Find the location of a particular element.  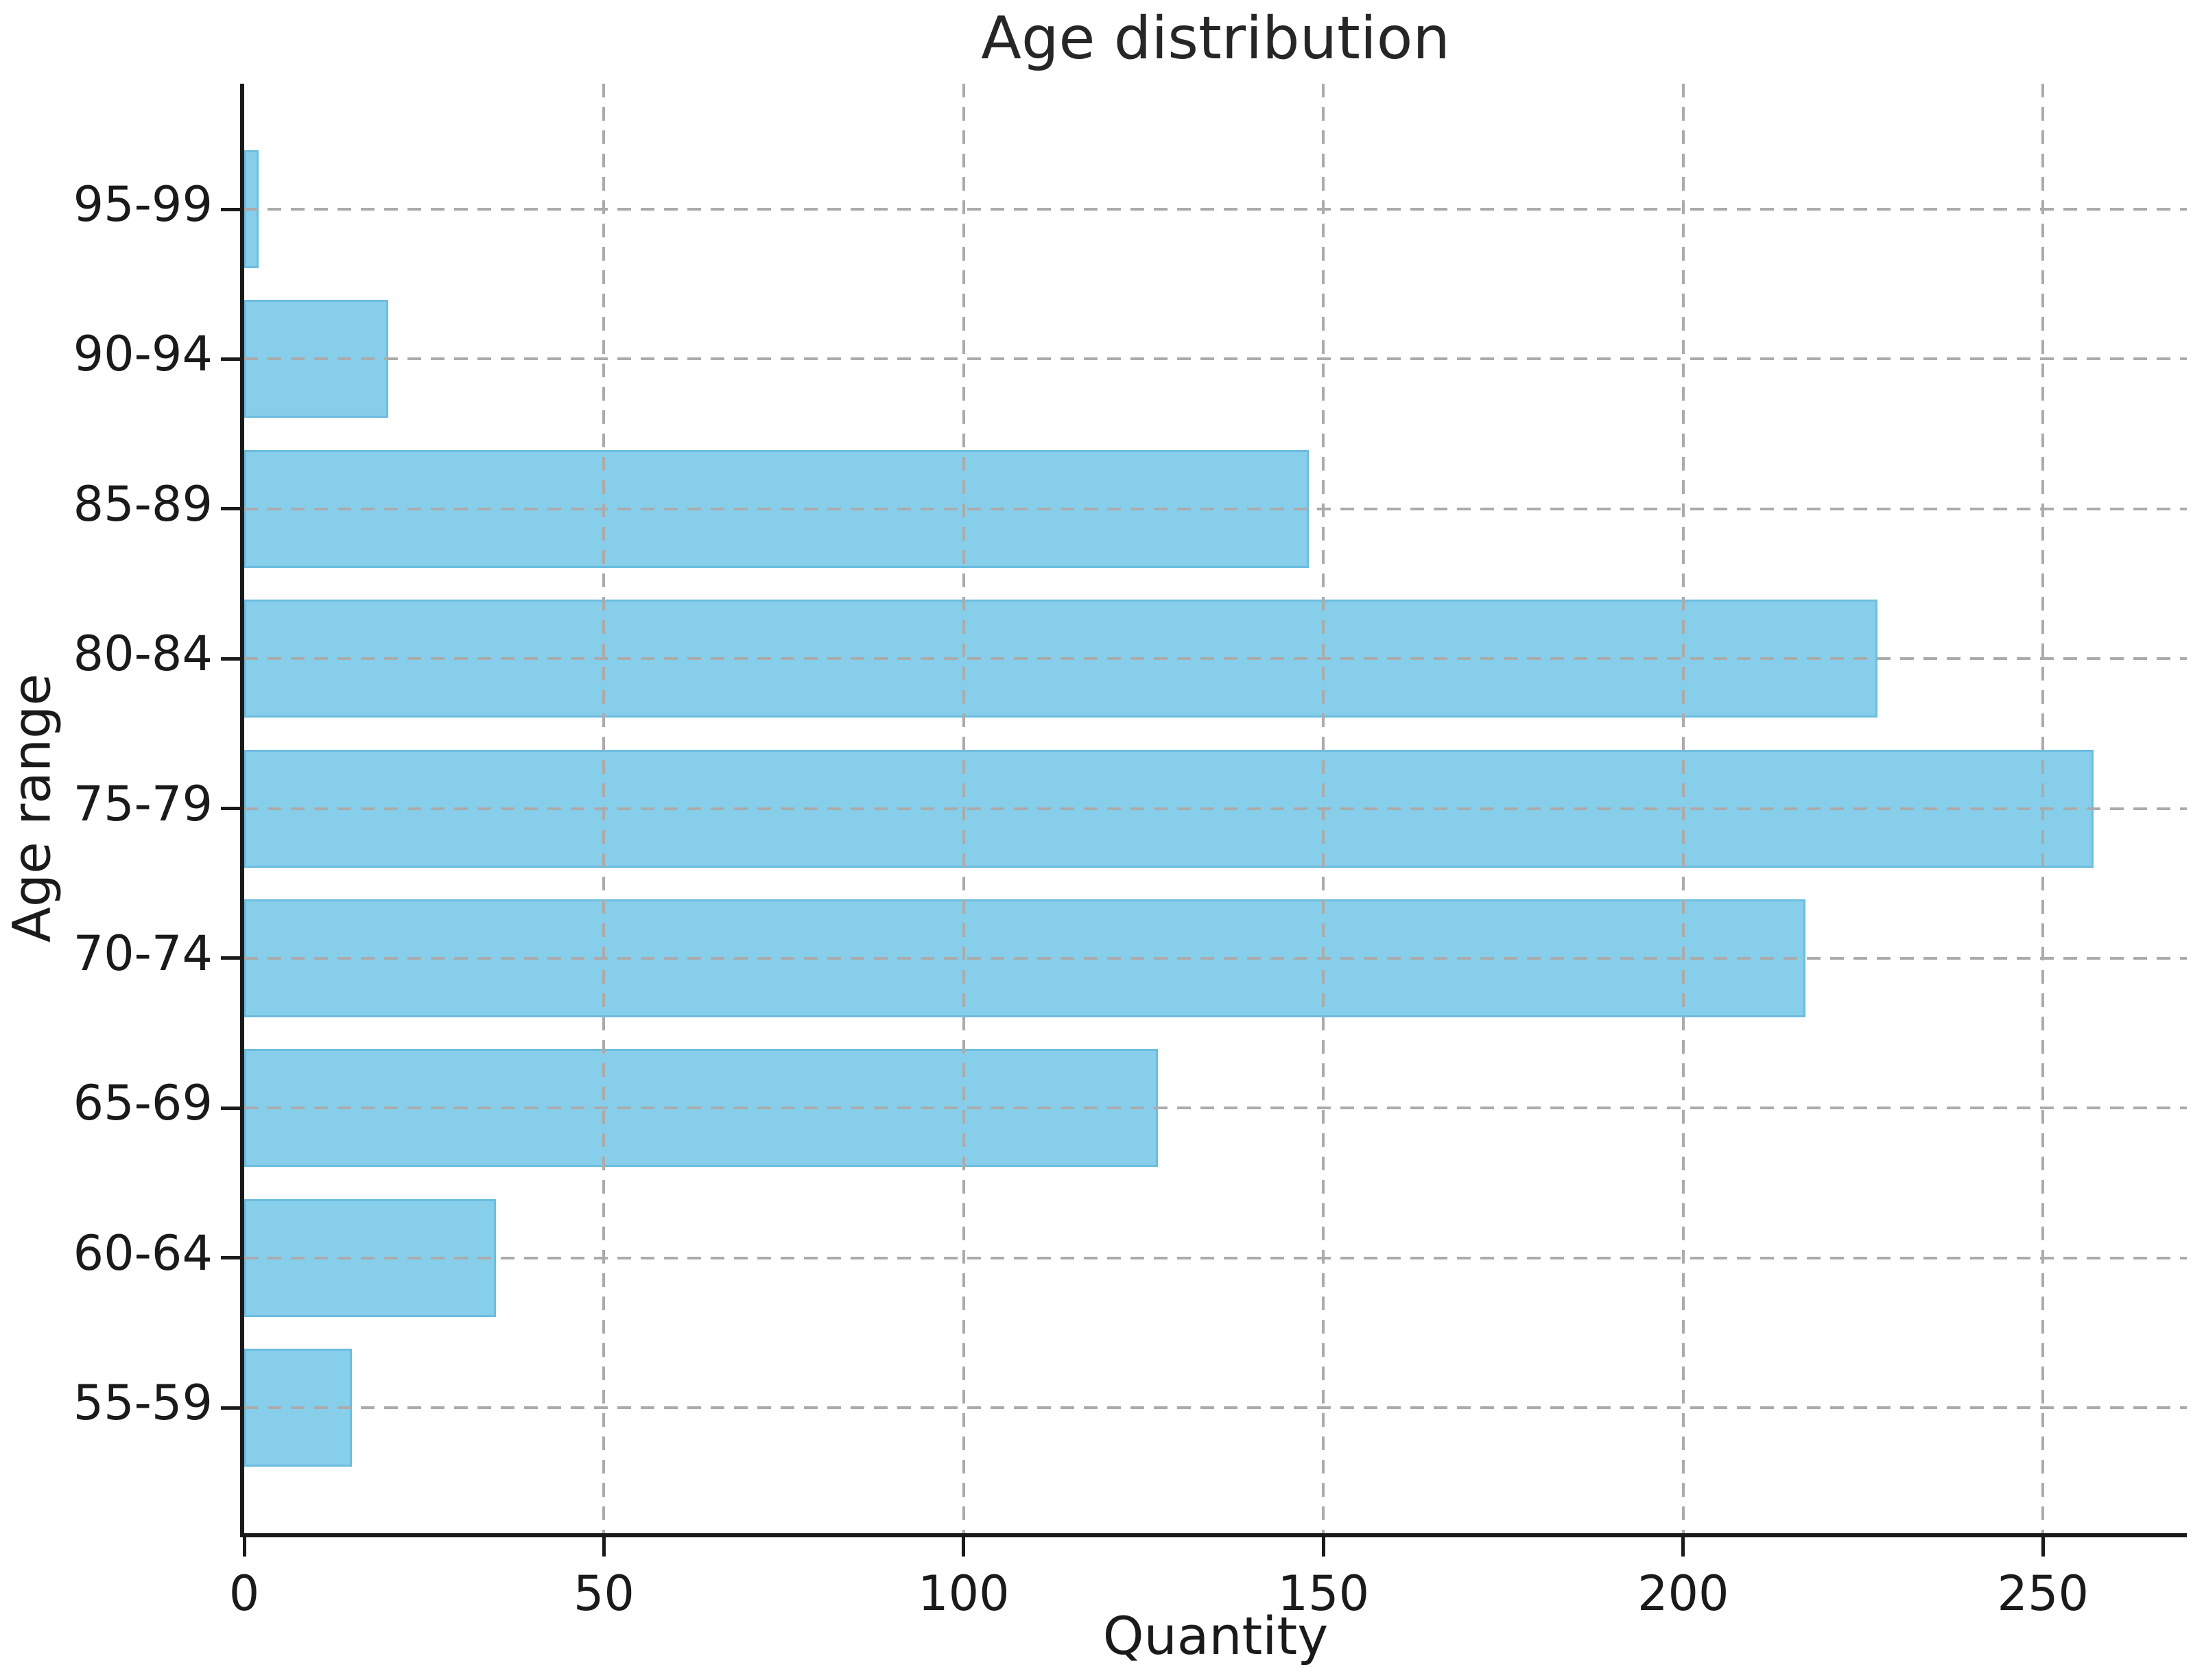

x-tick-label: 0 is located at coordinates (244, 1593).